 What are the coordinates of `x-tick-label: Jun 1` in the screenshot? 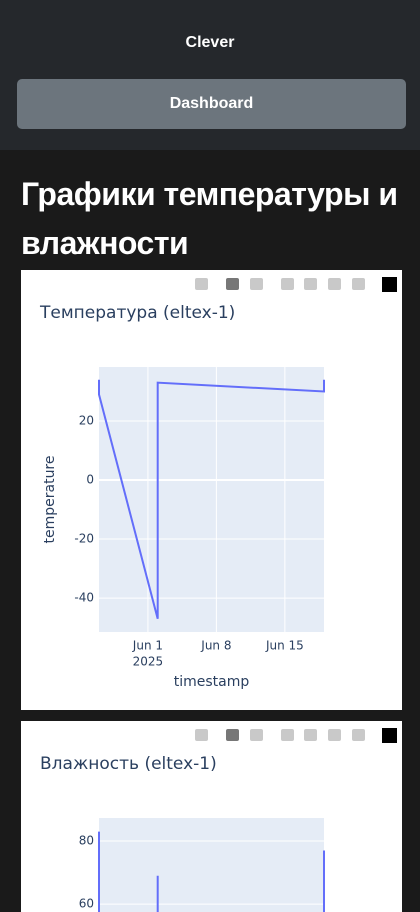 It's located at (147, 646).